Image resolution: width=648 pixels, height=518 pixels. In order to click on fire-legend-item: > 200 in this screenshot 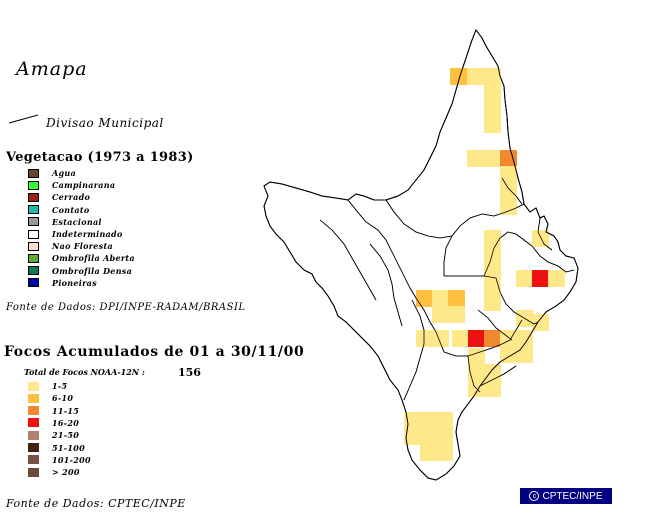, I will do `click(54, 472)`.